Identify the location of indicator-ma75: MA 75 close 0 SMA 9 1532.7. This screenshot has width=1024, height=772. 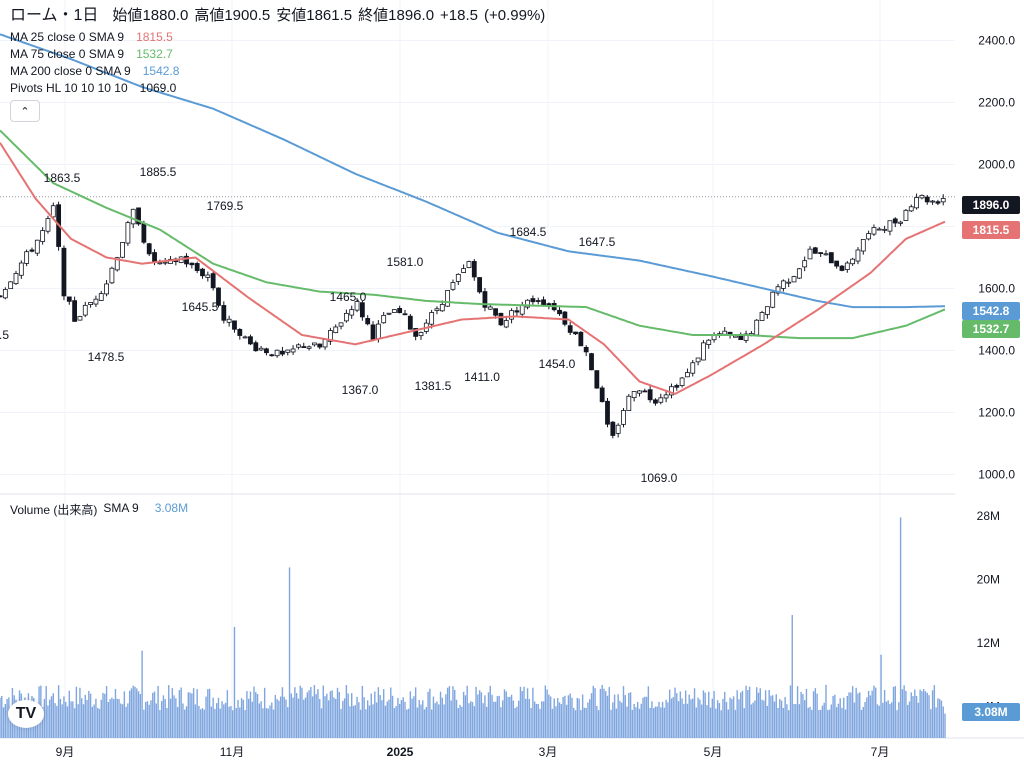
(277, 53).